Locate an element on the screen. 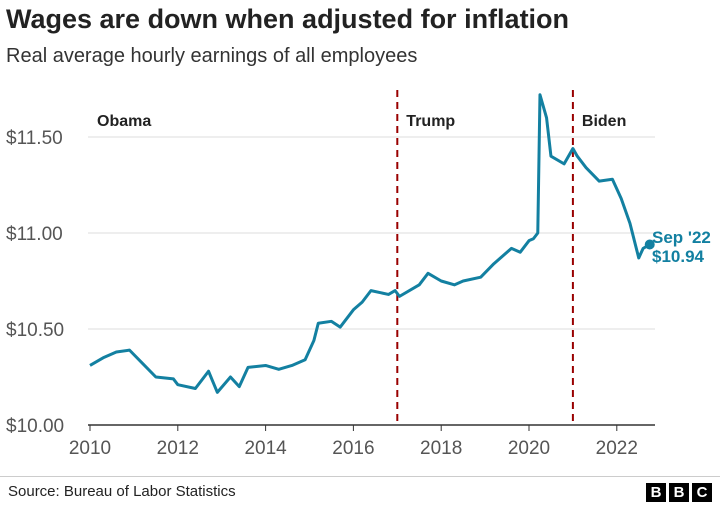  y-tick-label: $11.00 is located at coordinates (34, 234).